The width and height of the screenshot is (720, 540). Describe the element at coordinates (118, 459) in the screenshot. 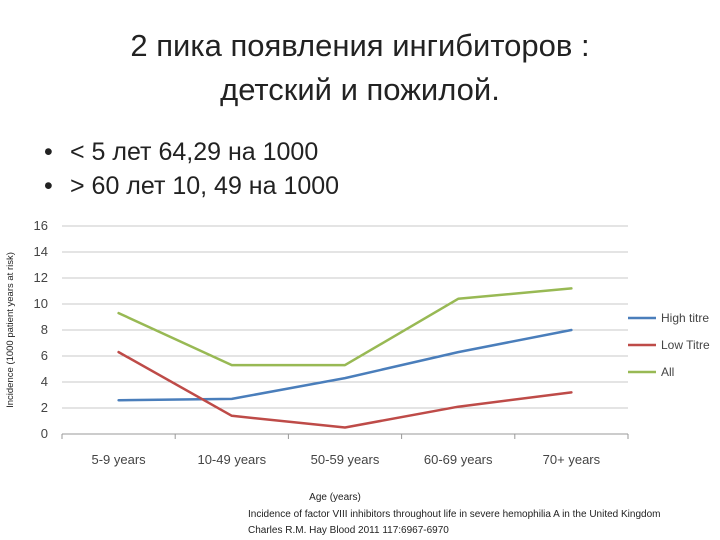

I see `x-tick-label: 5-9 years` at that location.